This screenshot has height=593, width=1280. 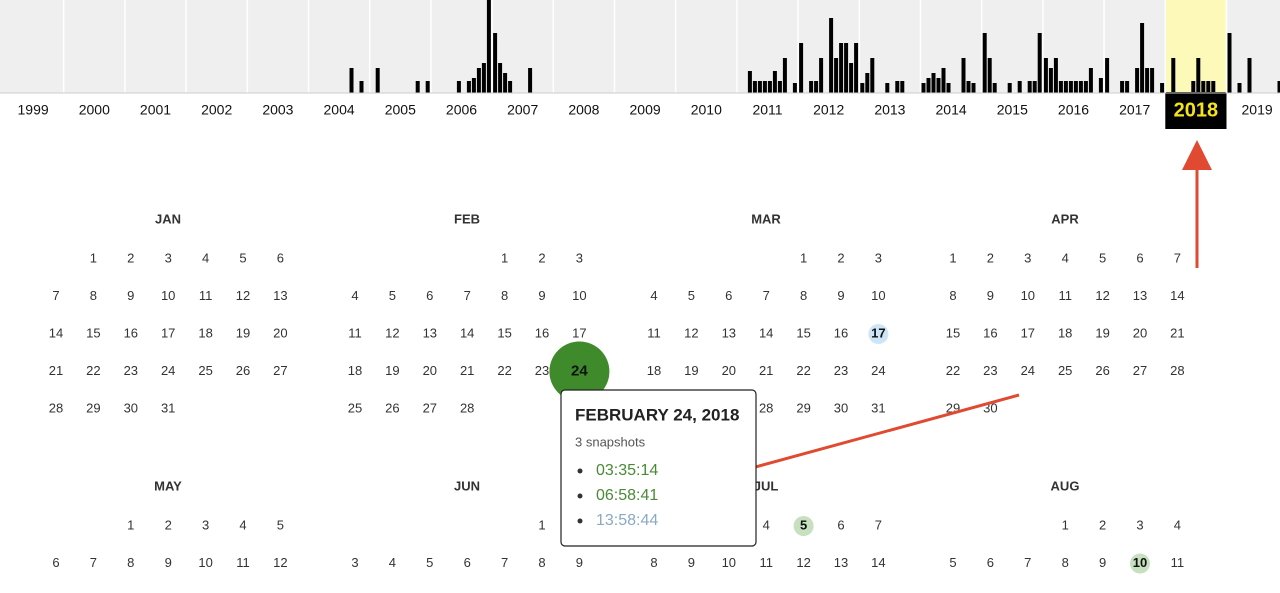 What do you see at coordinates (803, 562) in the screenshot?
I see `day-number: 12` at bounding box center [803, 562].